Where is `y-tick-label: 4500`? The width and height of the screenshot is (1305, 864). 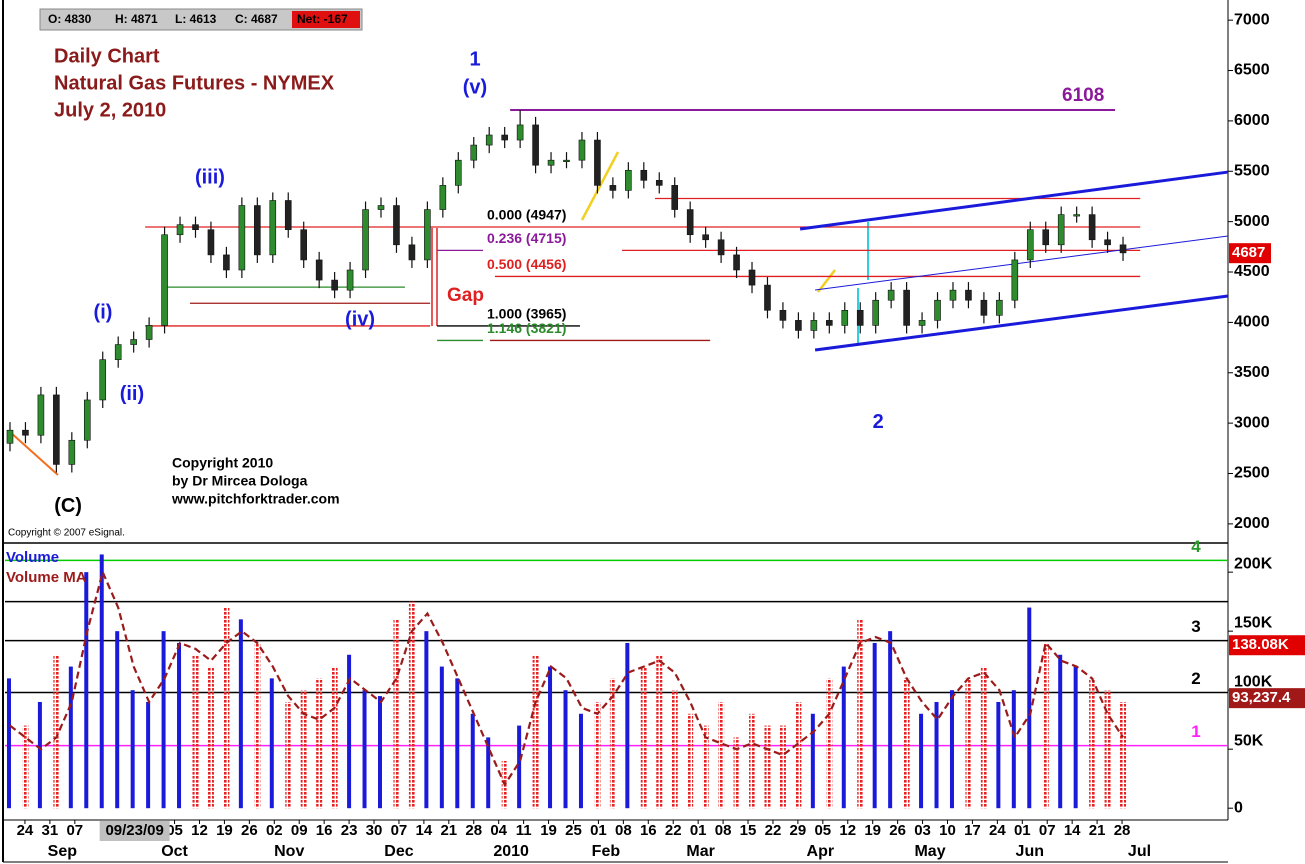
y-tick-label: 4500 is located at coordinates (1252, 271).